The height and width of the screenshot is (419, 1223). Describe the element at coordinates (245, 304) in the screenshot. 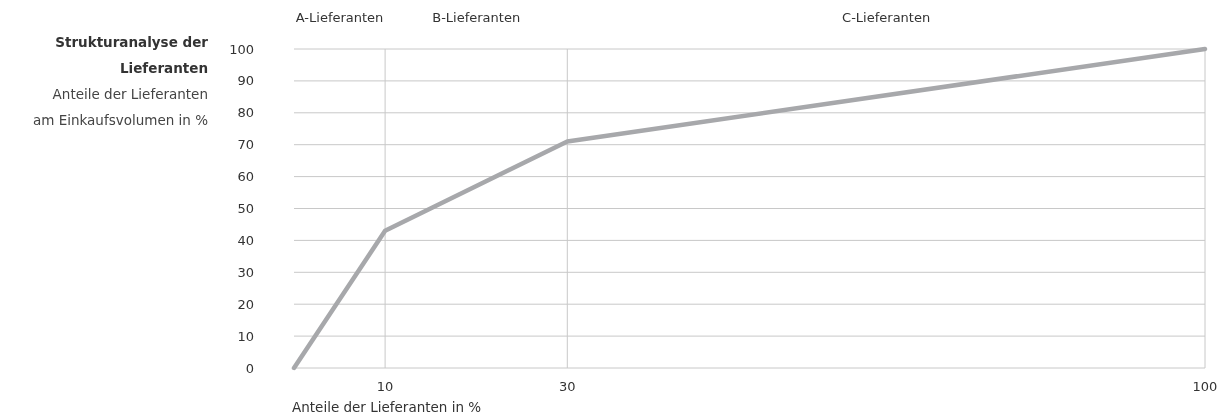

I see `y-tick-label: 20` at that location.